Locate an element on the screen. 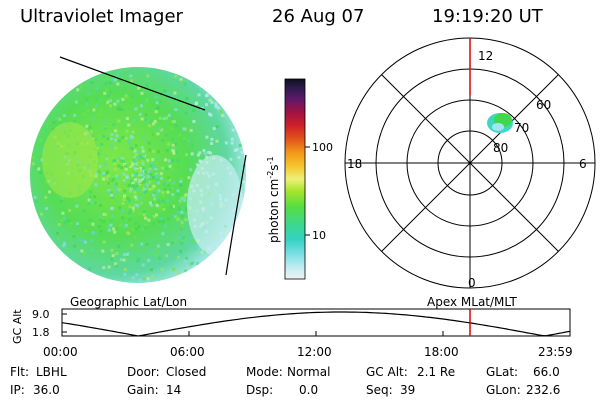 This screenshot has height=400, width=600. gain-value: 14 is located at coordinates (173, 390).